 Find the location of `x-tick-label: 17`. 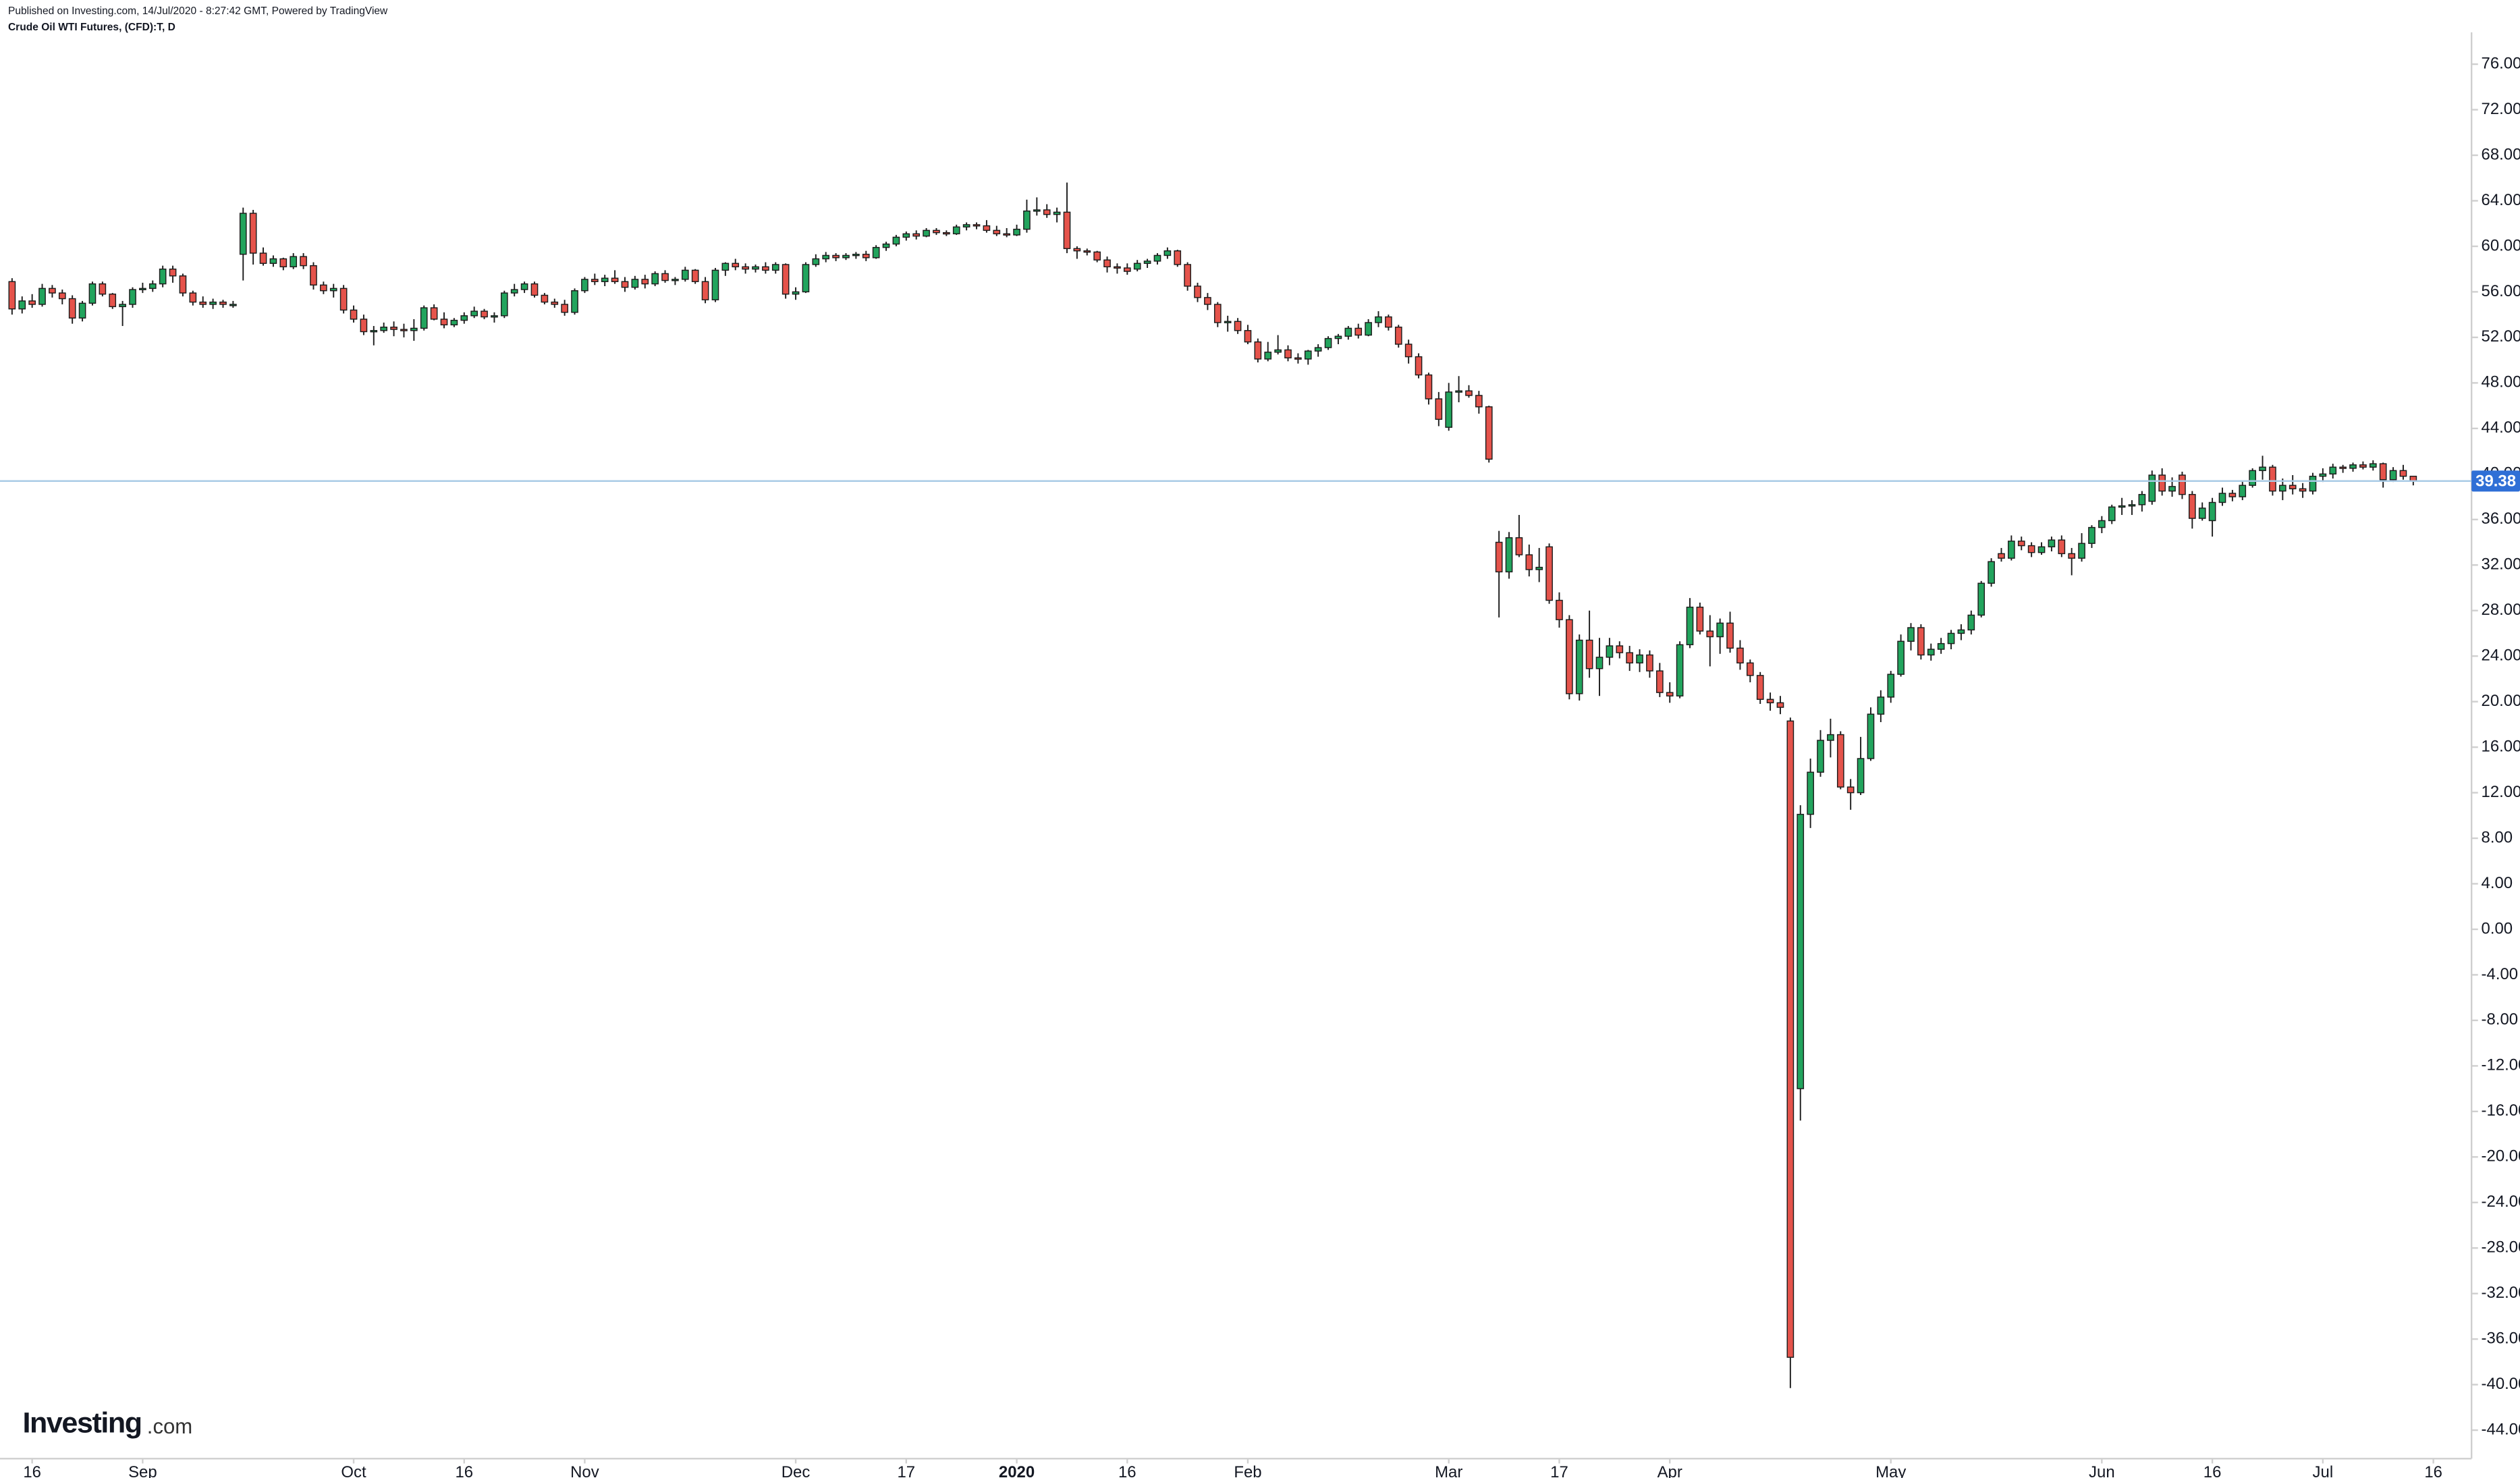

x-tick-label: 17 is located at coordinates (906, 1471).